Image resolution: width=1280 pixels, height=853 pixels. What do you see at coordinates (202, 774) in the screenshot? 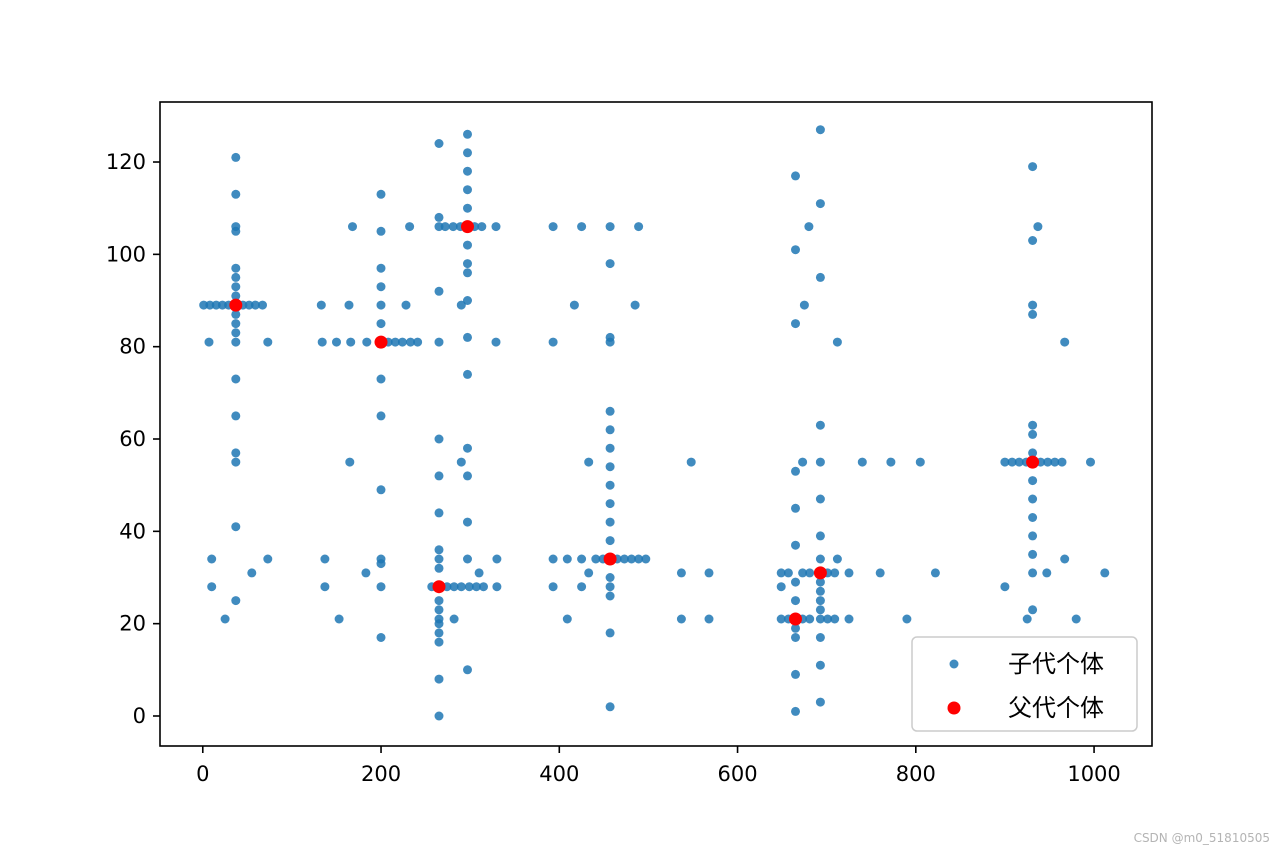
I see `x-tick-label-0: 0` at bounding box center [202, 774].